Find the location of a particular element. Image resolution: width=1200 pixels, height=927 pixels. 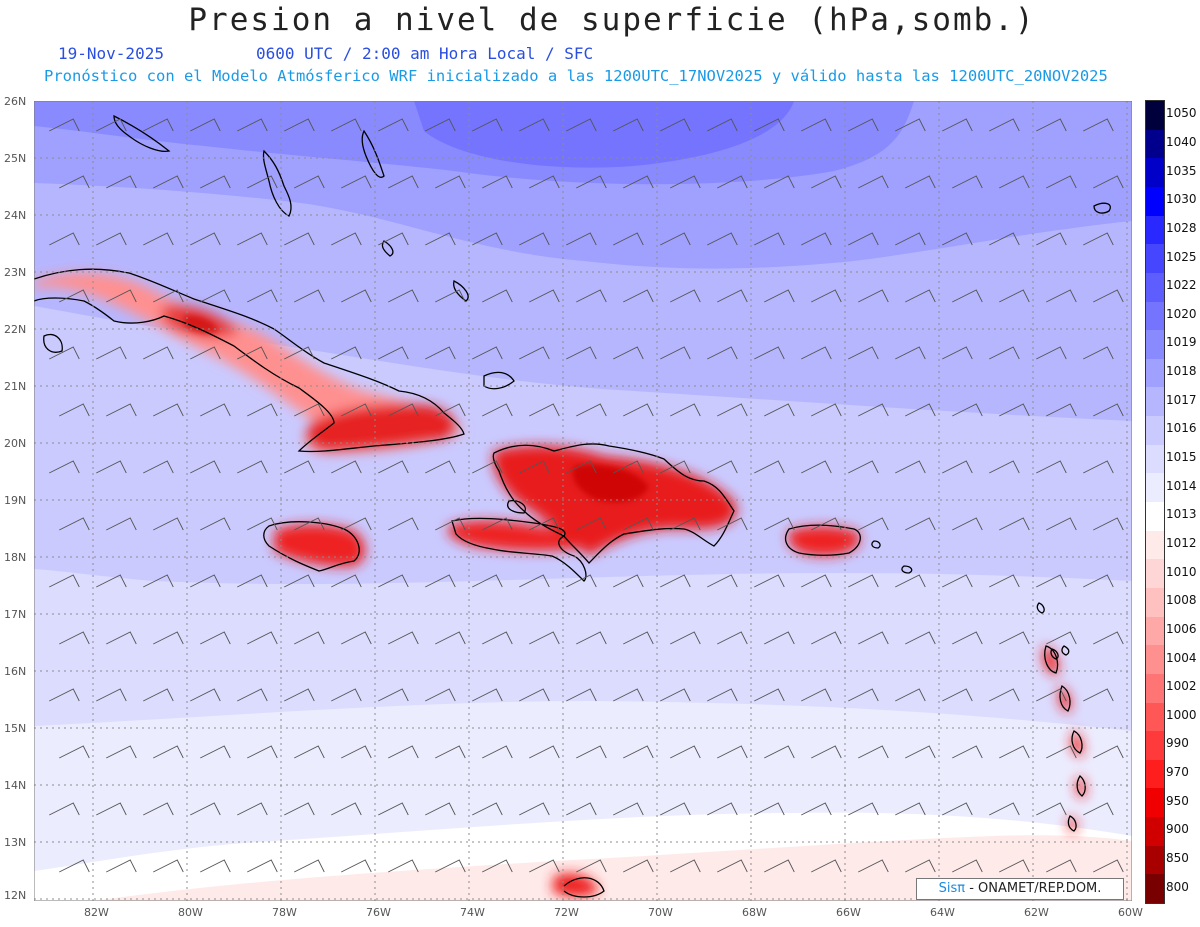

colorbar-level-label: 1002 is located at coordinates (1181, 686).